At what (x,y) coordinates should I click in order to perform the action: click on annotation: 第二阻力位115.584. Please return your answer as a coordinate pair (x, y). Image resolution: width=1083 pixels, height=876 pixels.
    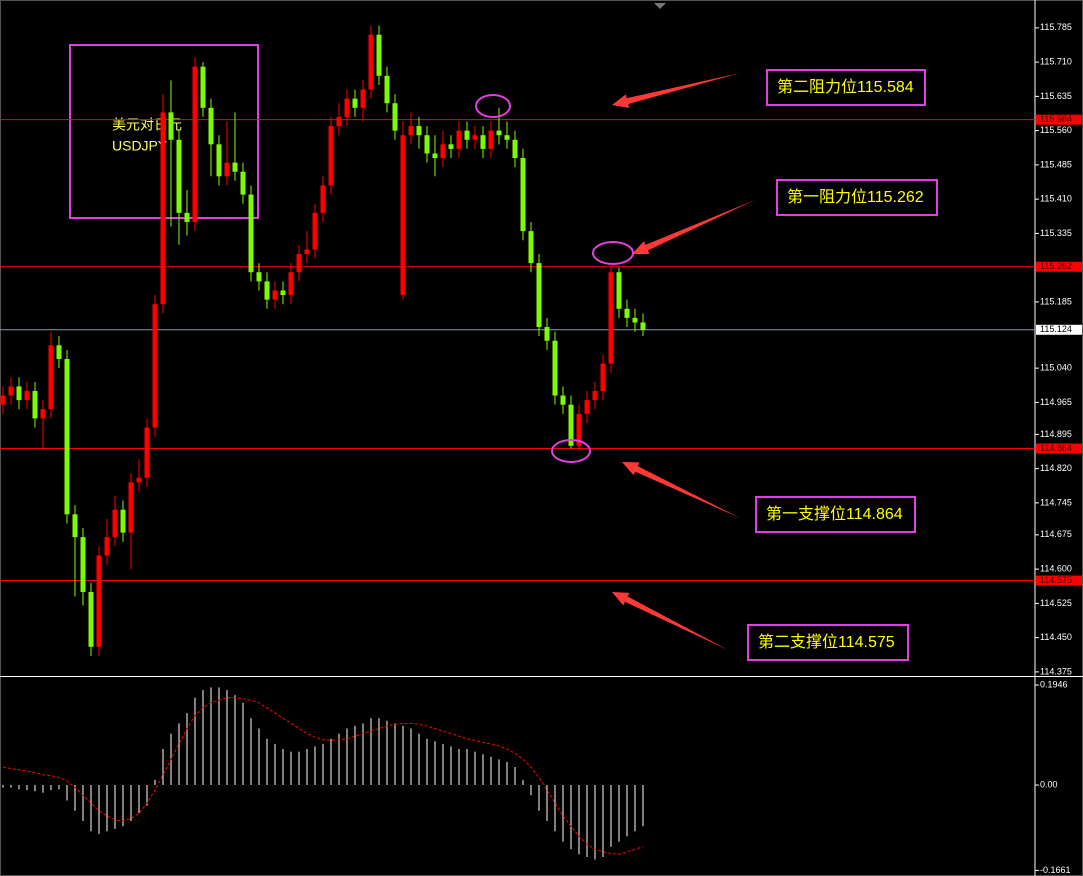
    Looking at the image, I should click on (845, 87).